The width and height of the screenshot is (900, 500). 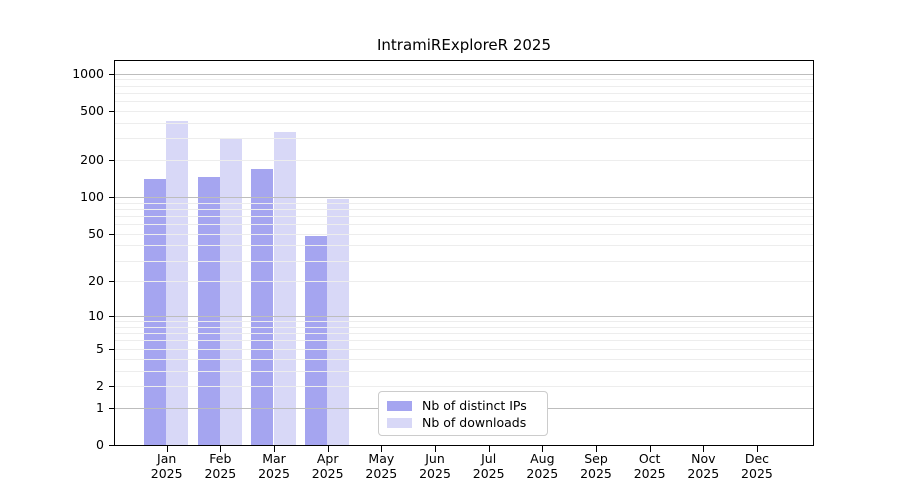 I want to click on legend-label: Nb of distinct IPs, so click(x=474, y=405).